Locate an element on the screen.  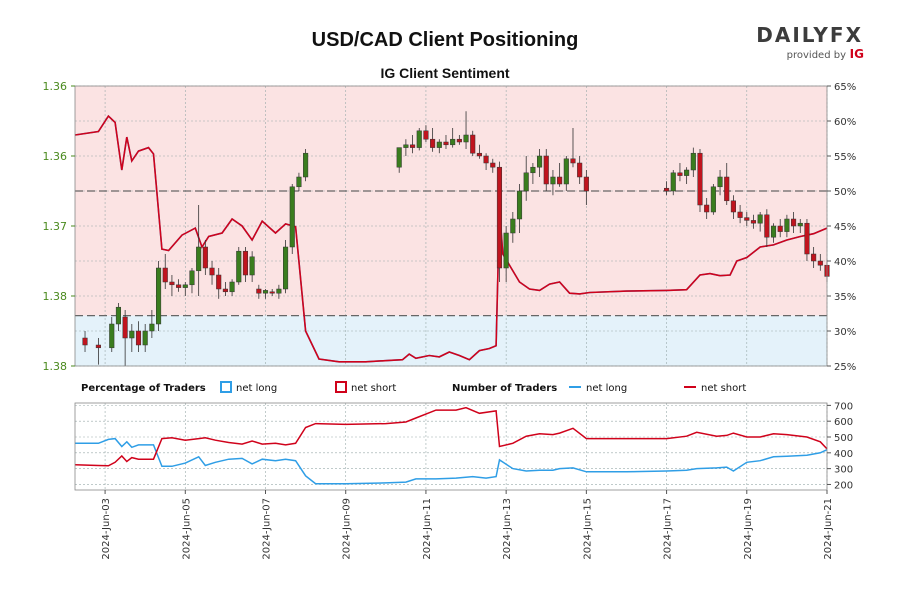
net-long-count-line is located at coordinates (451, 461).